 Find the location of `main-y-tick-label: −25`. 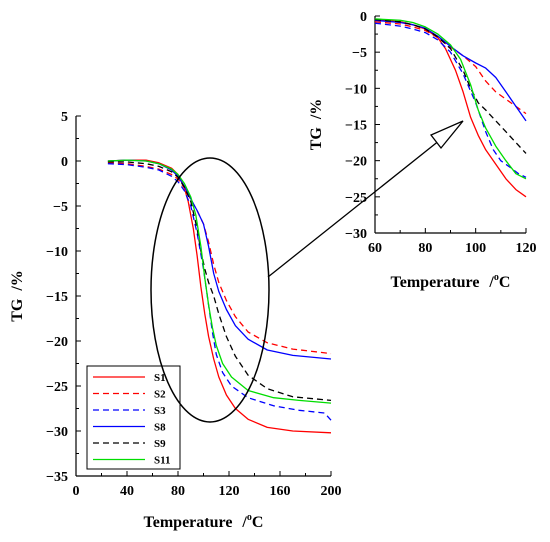

main-y-tick-label: −25 is located at coordinates (57, 387).